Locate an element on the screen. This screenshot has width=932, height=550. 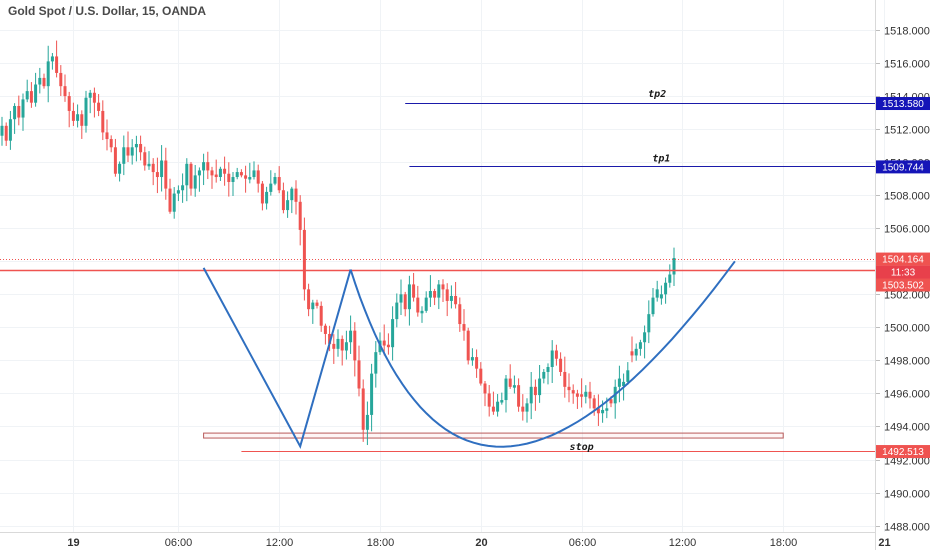
stop-label: stop is located at coordinates (582, 447).